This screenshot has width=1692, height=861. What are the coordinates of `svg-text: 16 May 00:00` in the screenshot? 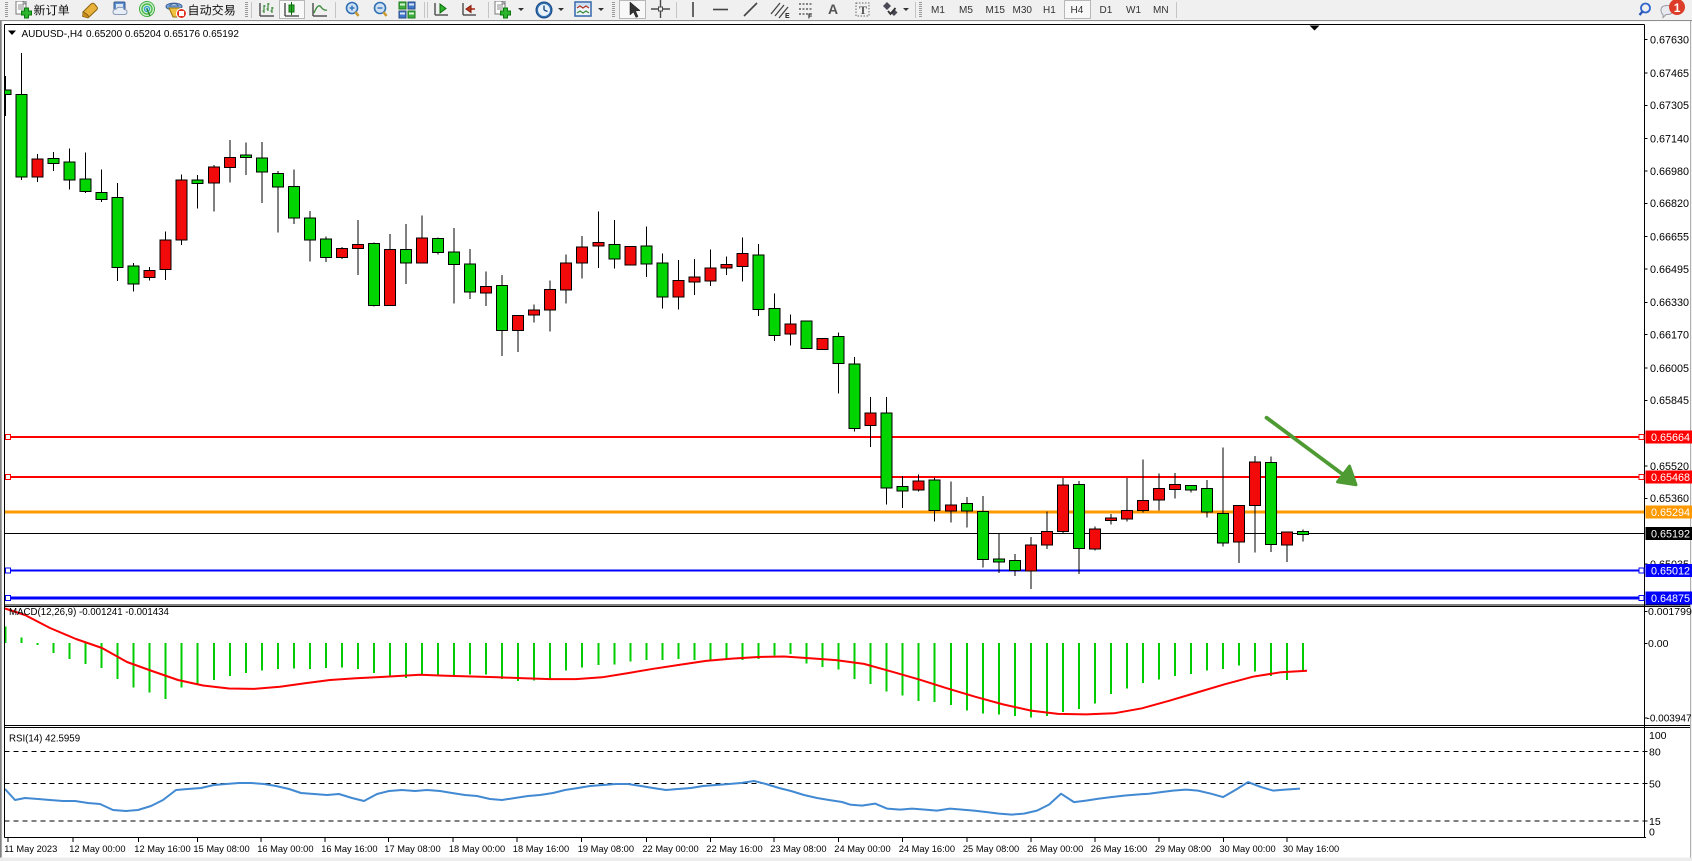 It's located at (285, 849).